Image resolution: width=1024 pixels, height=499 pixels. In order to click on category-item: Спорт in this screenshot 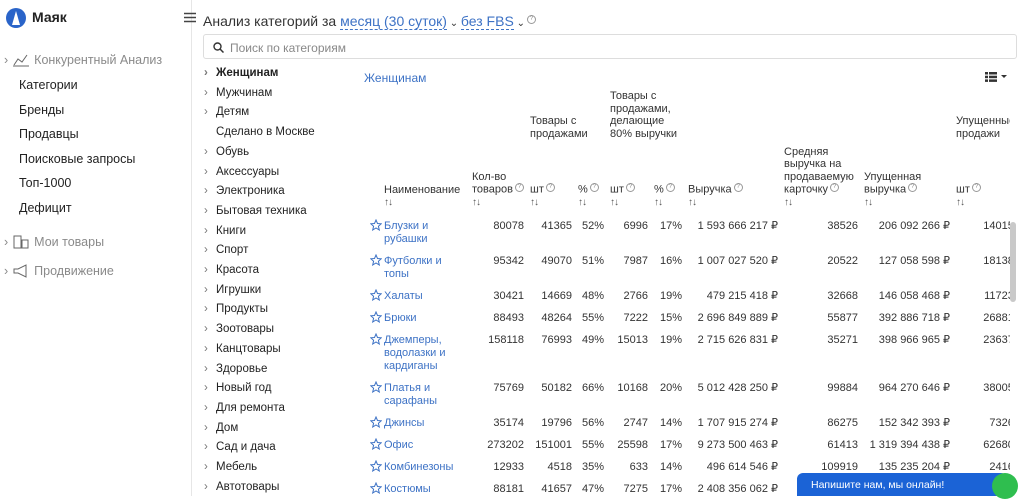, I will do `click(259, 251)`.